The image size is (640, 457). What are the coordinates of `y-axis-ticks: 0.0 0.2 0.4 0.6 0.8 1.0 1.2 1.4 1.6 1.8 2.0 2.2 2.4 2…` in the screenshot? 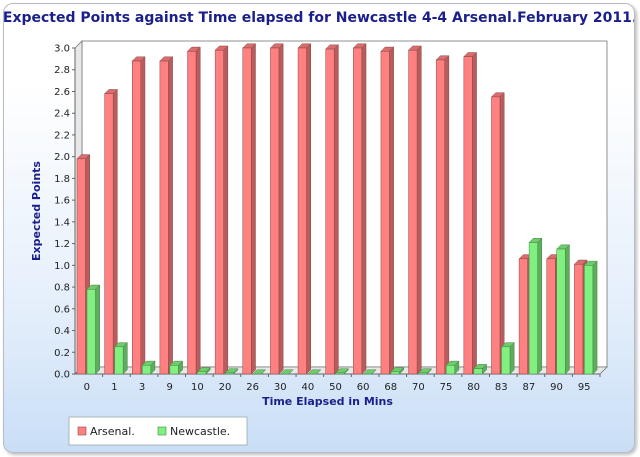 It's located at (64, 212).